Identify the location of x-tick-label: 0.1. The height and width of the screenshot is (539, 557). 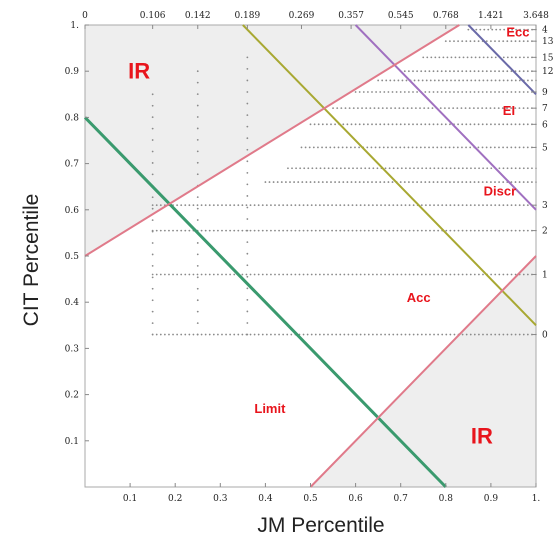
(130, 499).